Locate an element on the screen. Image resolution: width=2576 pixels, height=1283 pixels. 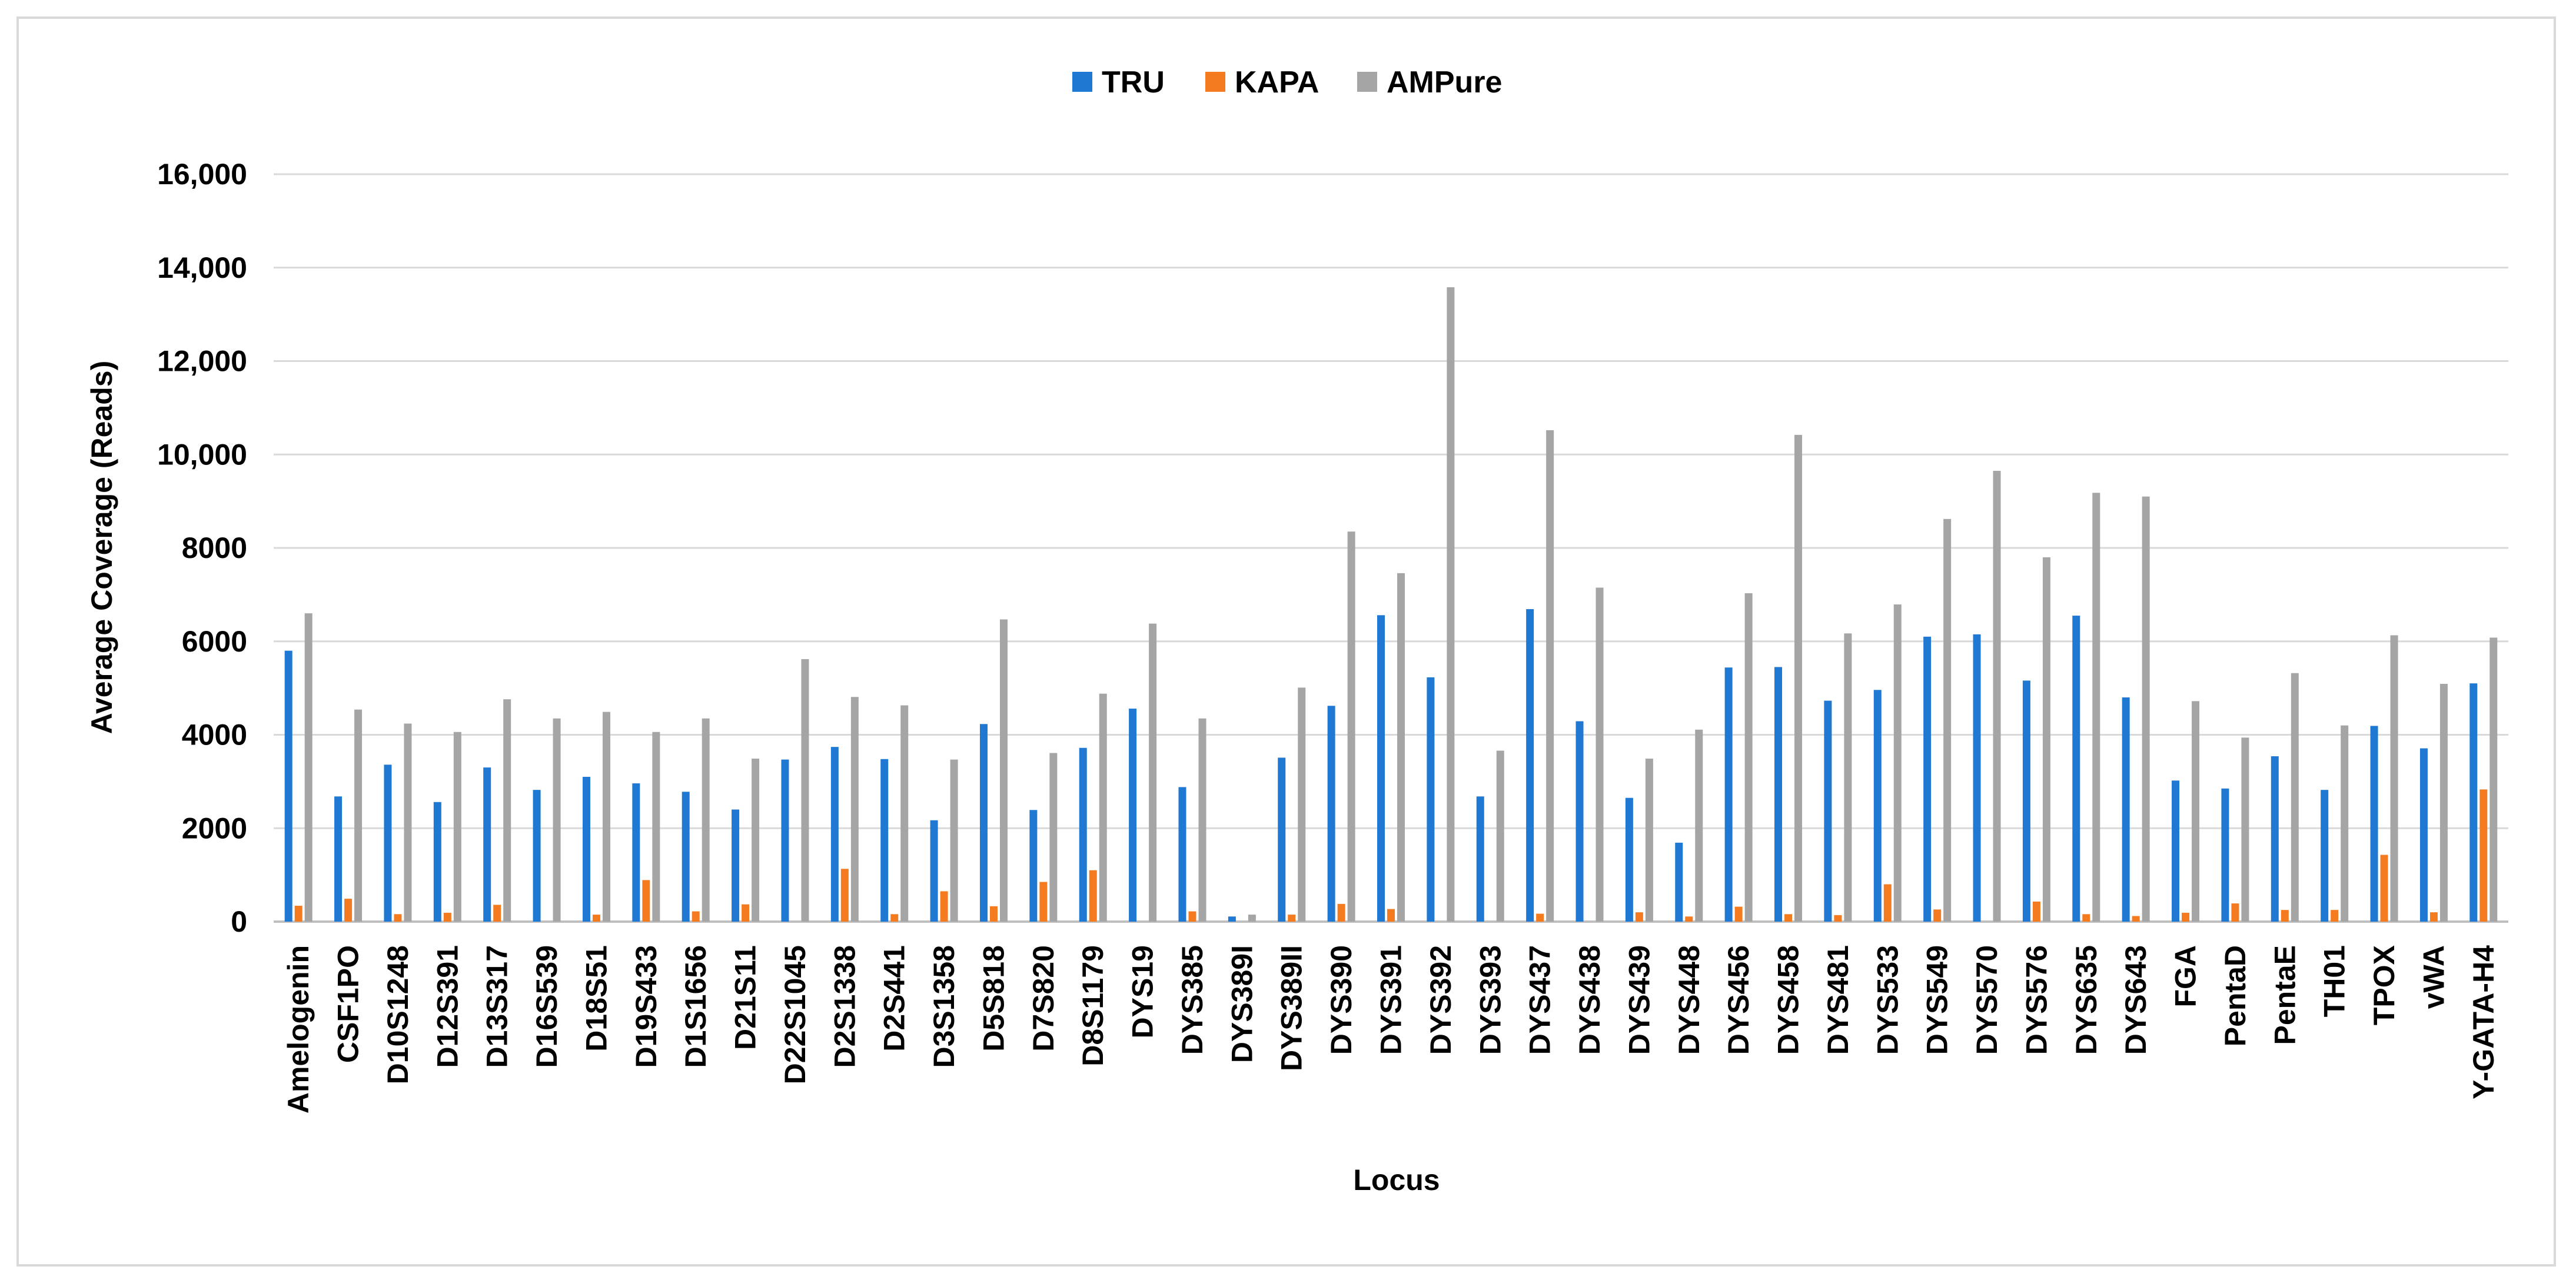
bar-ampure-d12s391 is located at coordinates (457, 827).